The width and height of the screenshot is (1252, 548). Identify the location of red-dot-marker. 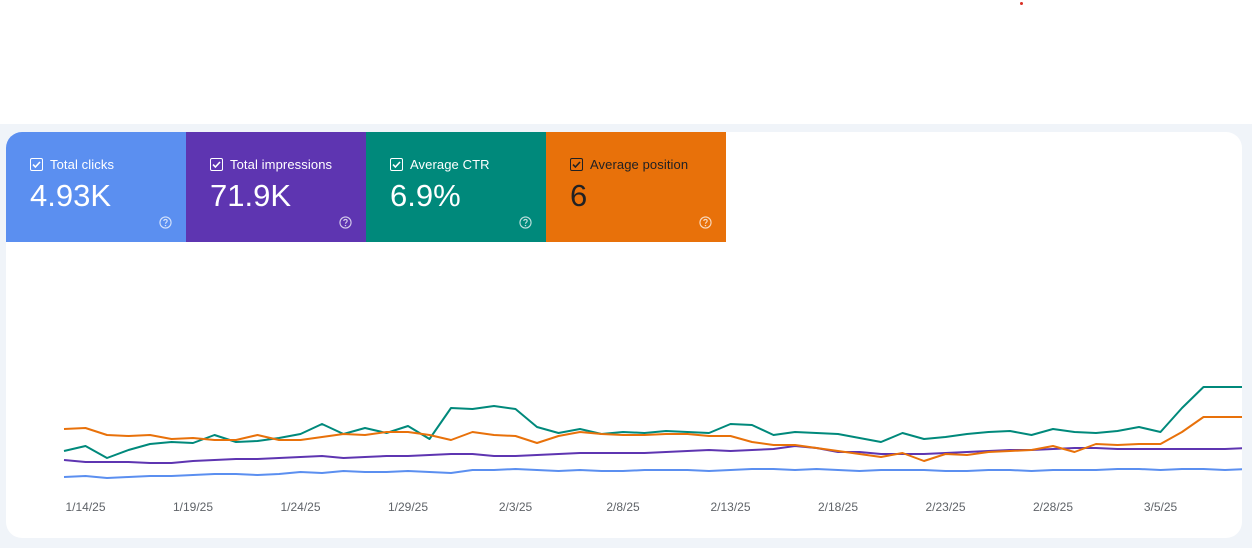
(1021, 3).